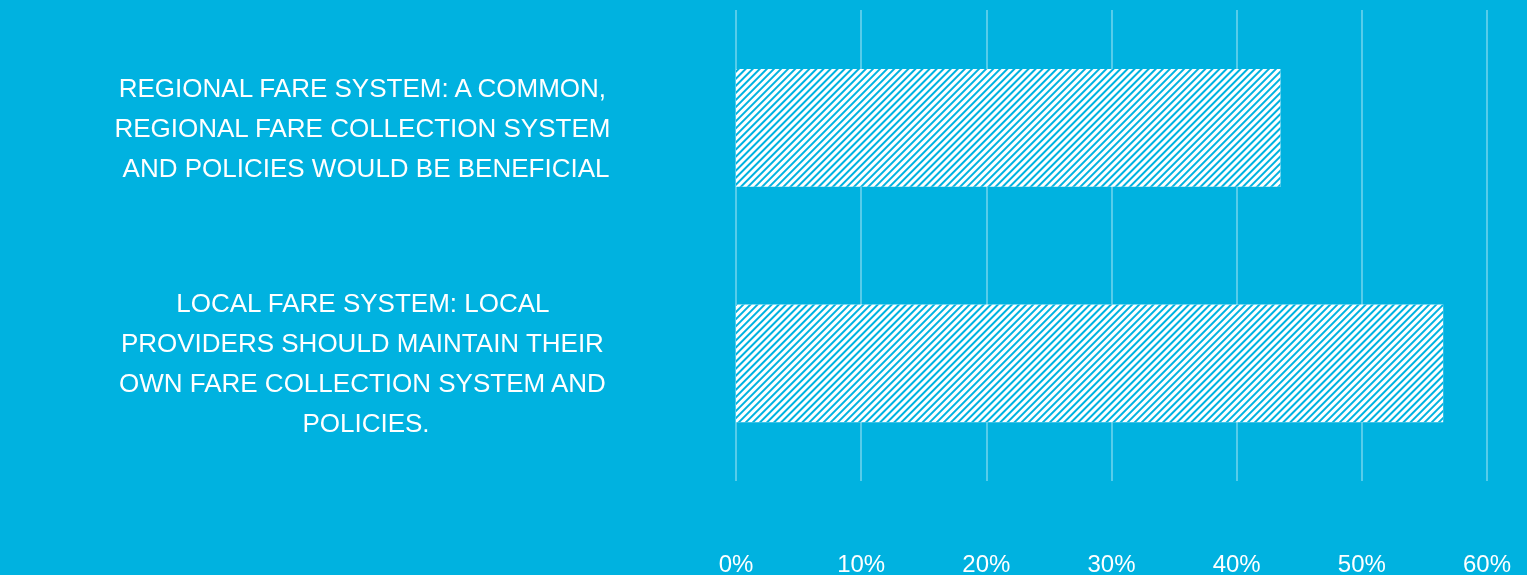 The height and width of the screenshot is (575, 1527). Describe the element at coordinates (366, 363) in the screenshot. I see `y-tick-label: LOCAL FARE SYSTEM: LOCAL PROVIDERS SHOULD MAINTAIN THEIR OWN FARE COLLECTION SYSTEM AND POLICIES.` at that location.